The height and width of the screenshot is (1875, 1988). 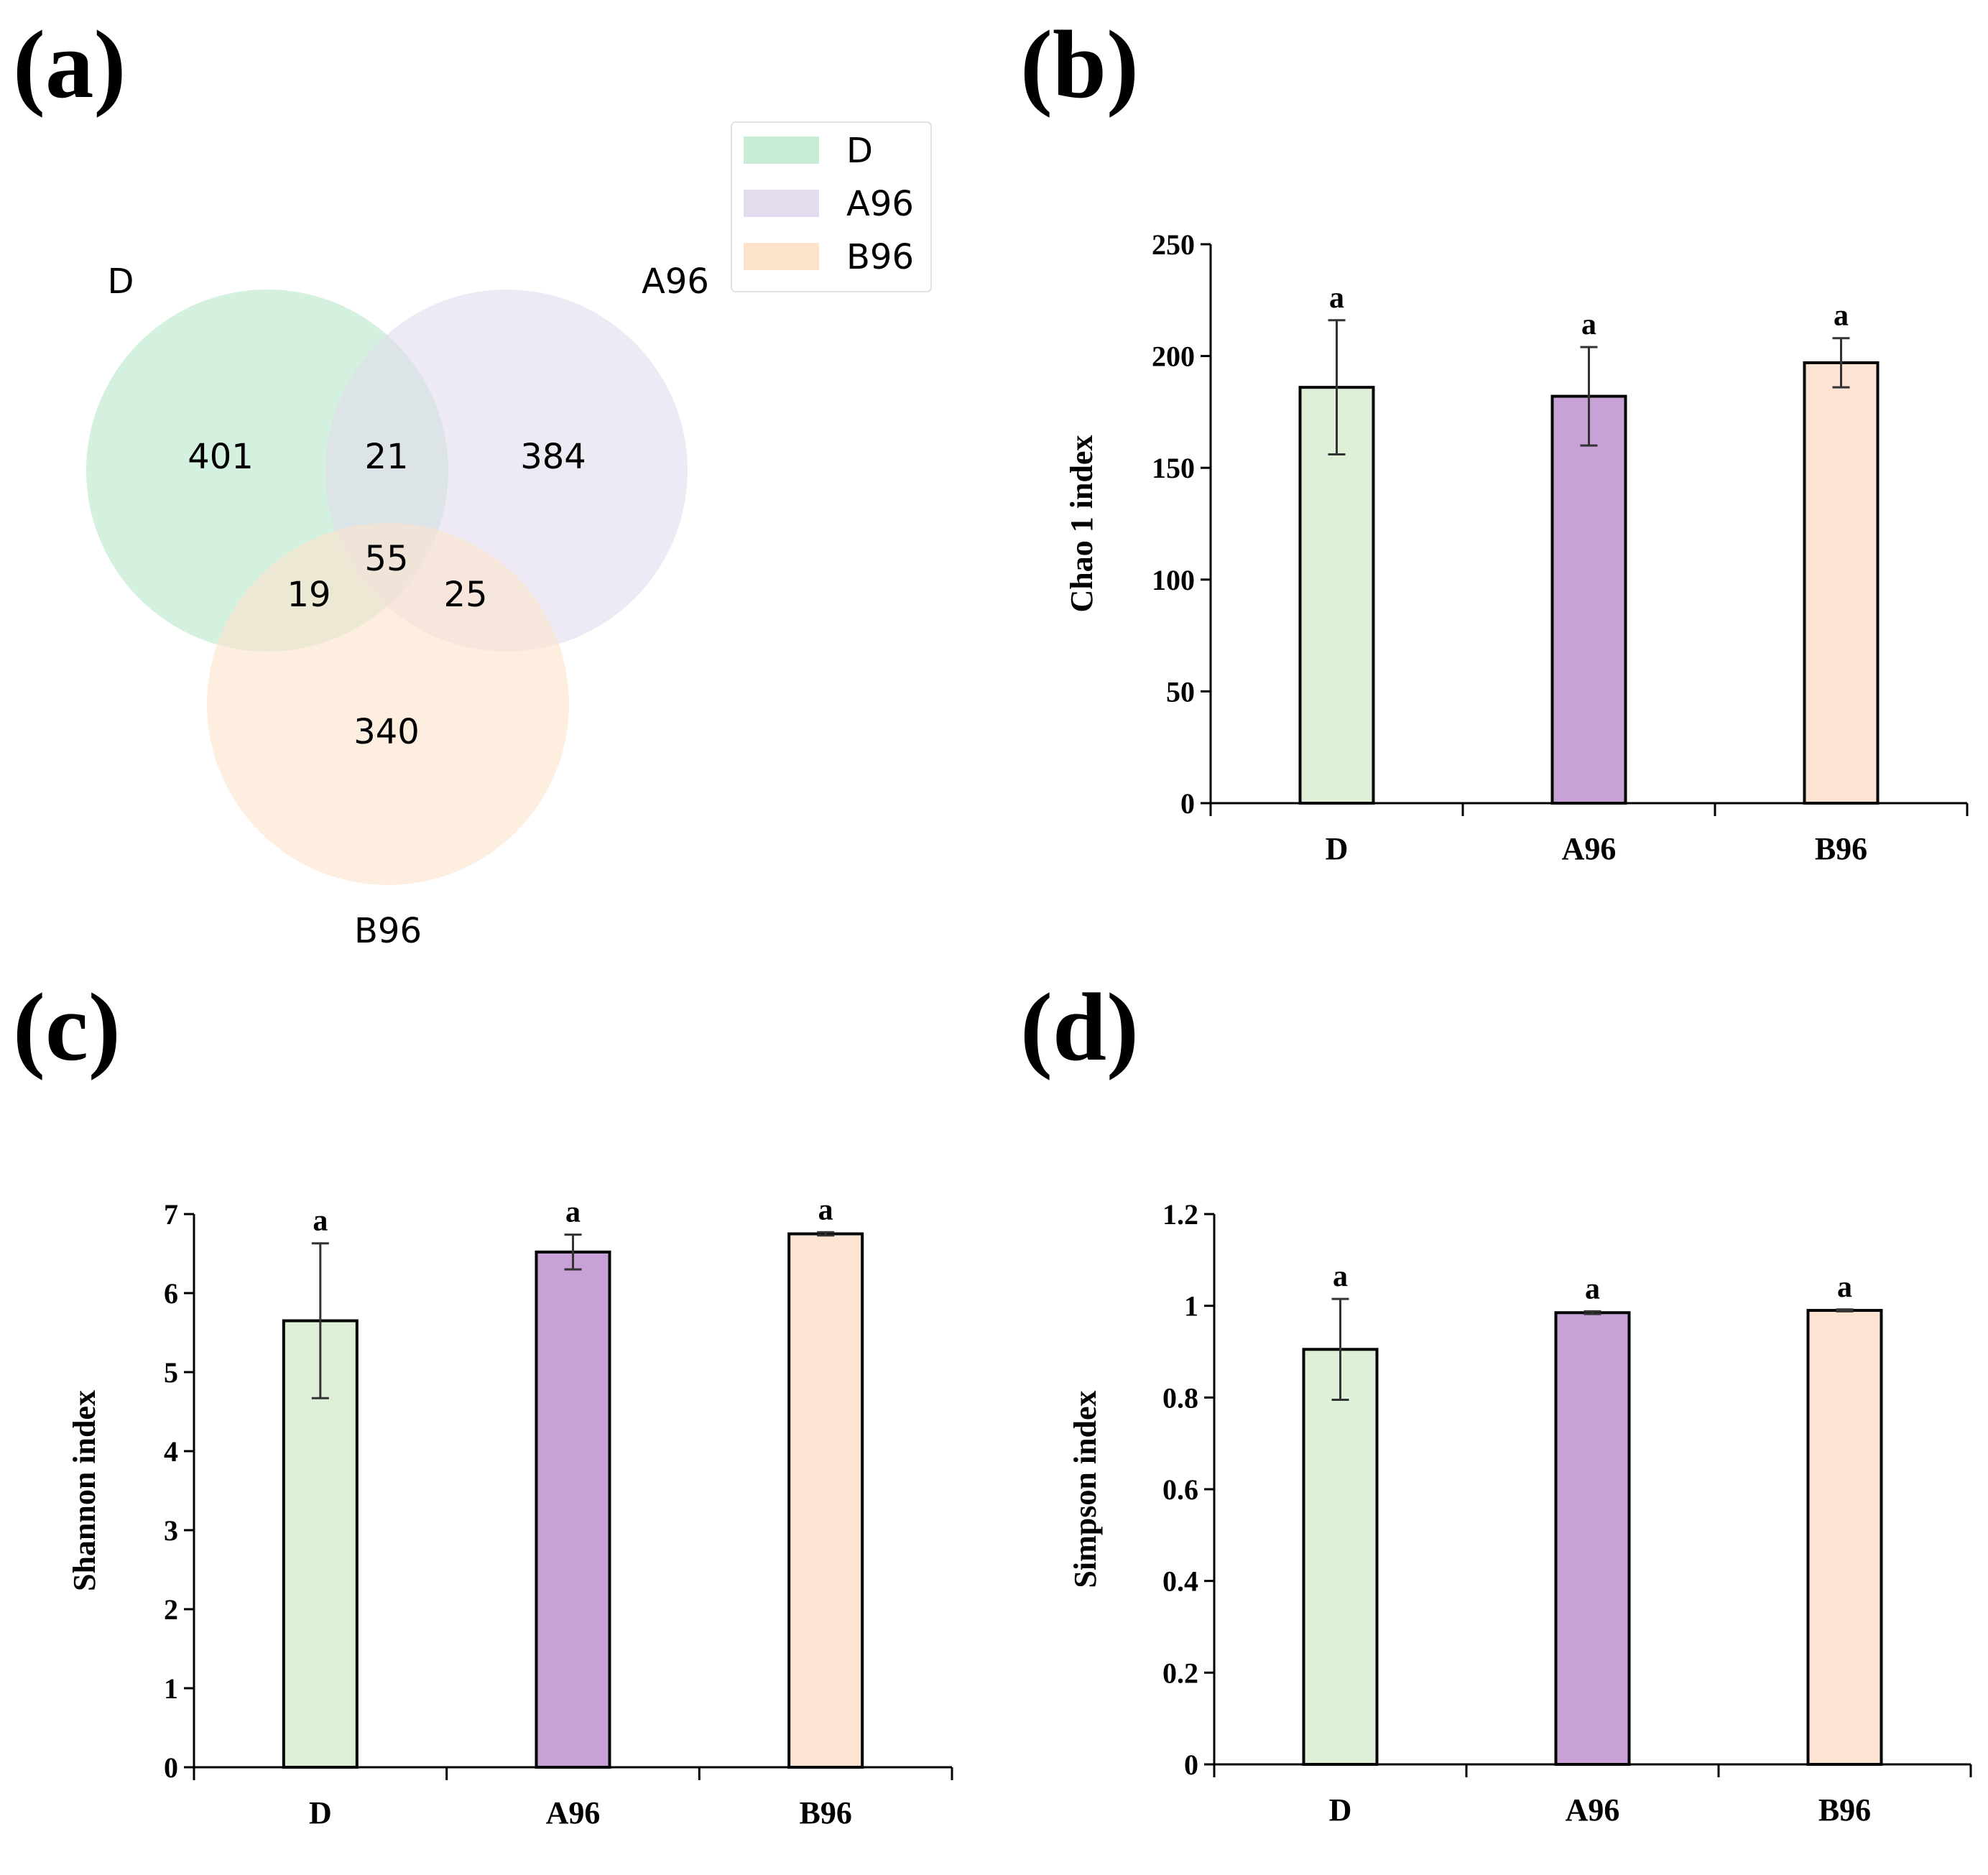 What do you see at coordinates (1086, 1489) in the screenshot?
I see `y-axis-title: Simpson index` at bounding box center [1086, 1489].